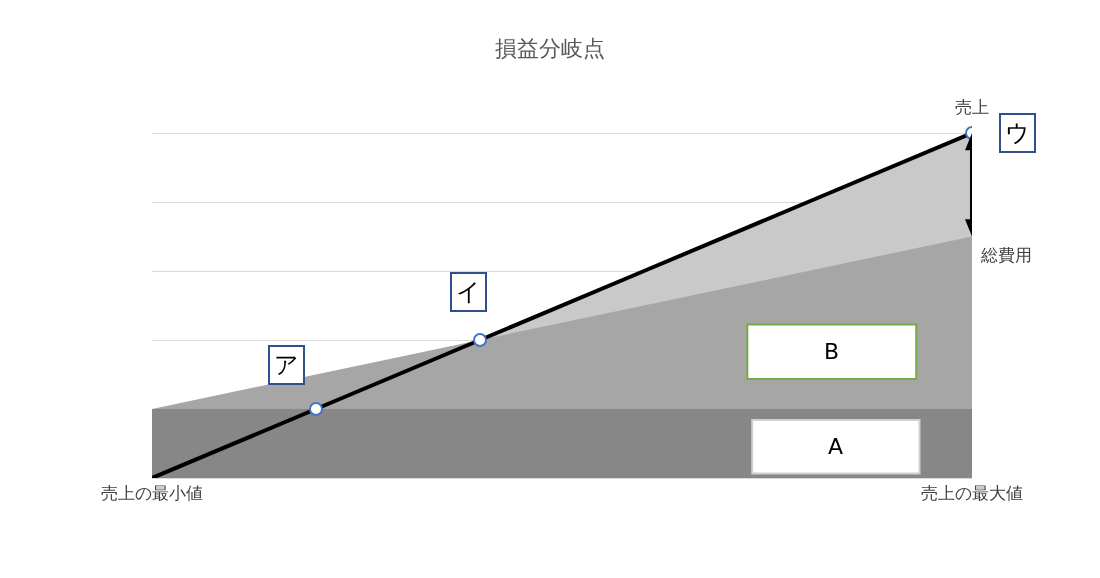  What do you see at coordinates (152, 493) in the screenshot?
I see `x-tick-label: 売上の最小値` at bounding box center [152, 493].